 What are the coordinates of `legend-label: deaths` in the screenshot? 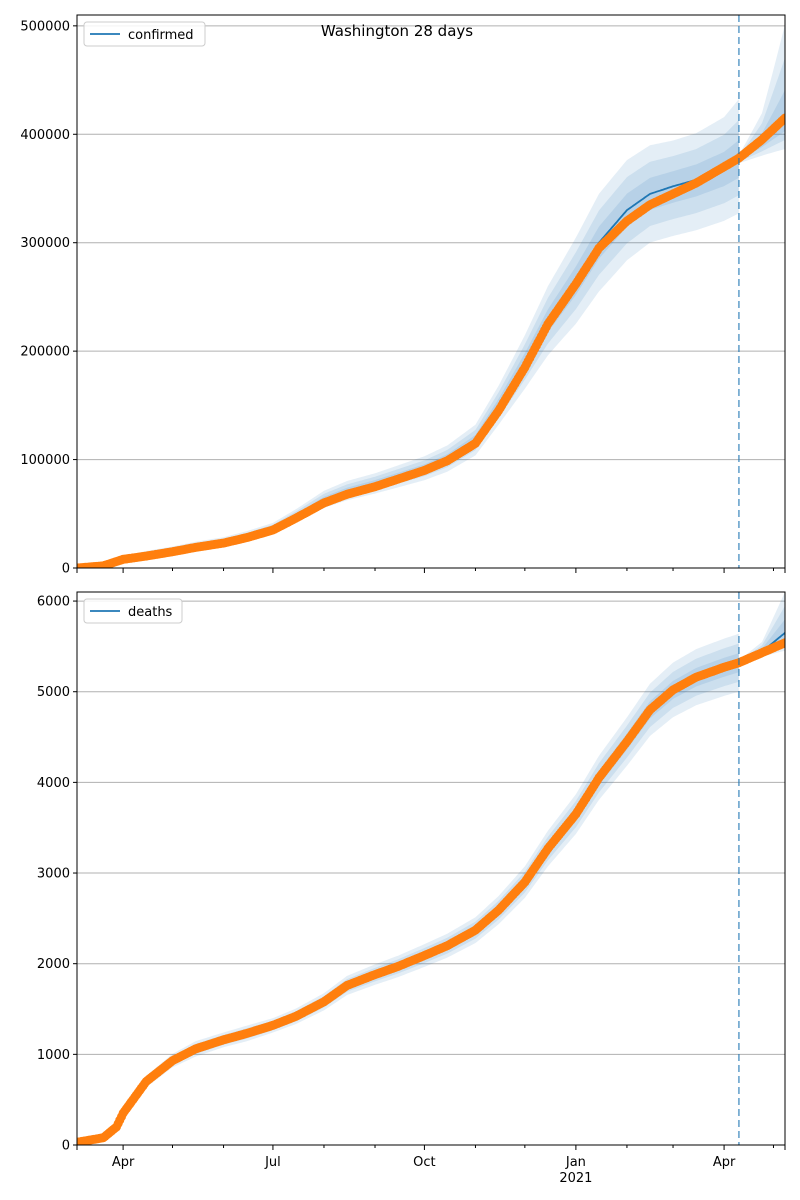 It's located at (150, 612).